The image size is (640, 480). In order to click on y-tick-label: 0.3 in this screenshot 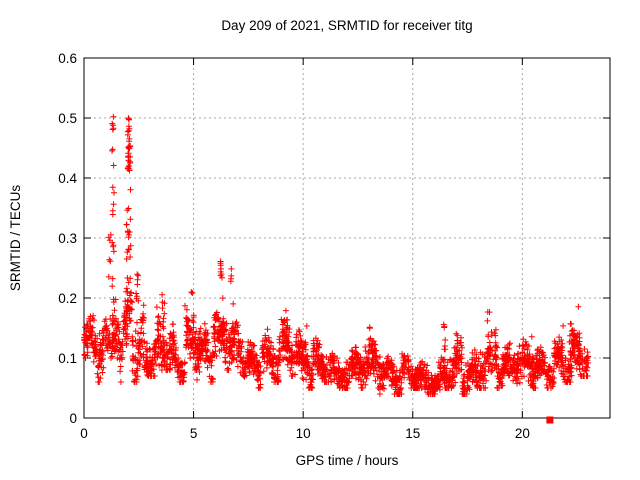, I will do `click(67, 238)`.